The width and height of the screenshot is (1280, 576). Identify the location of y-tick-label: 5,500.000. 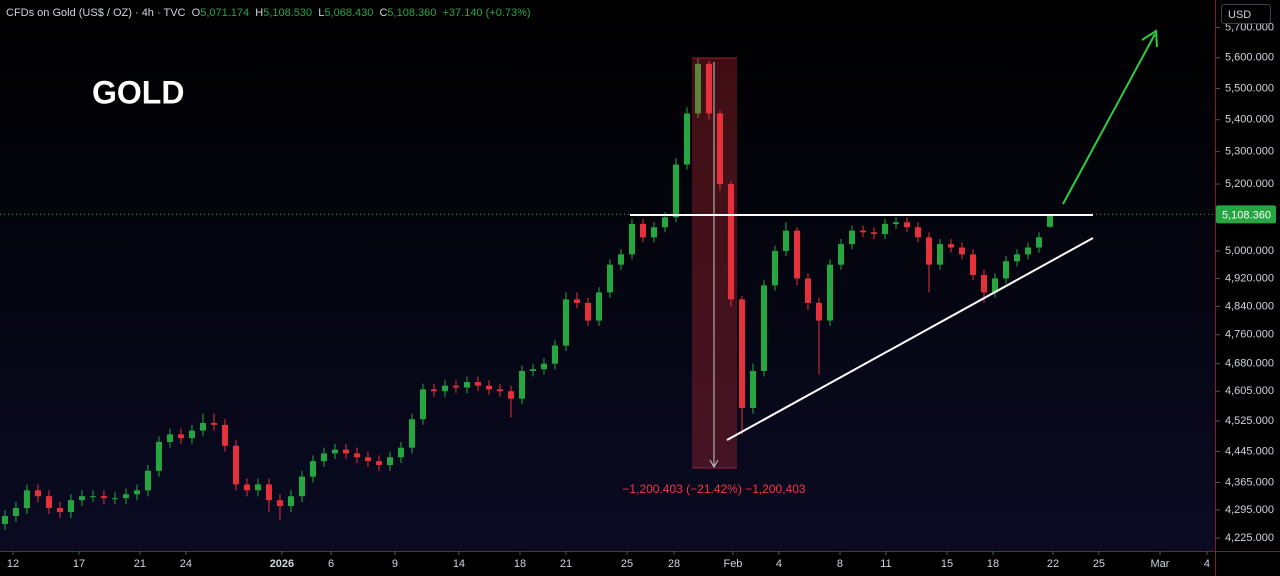
(1249, 88).